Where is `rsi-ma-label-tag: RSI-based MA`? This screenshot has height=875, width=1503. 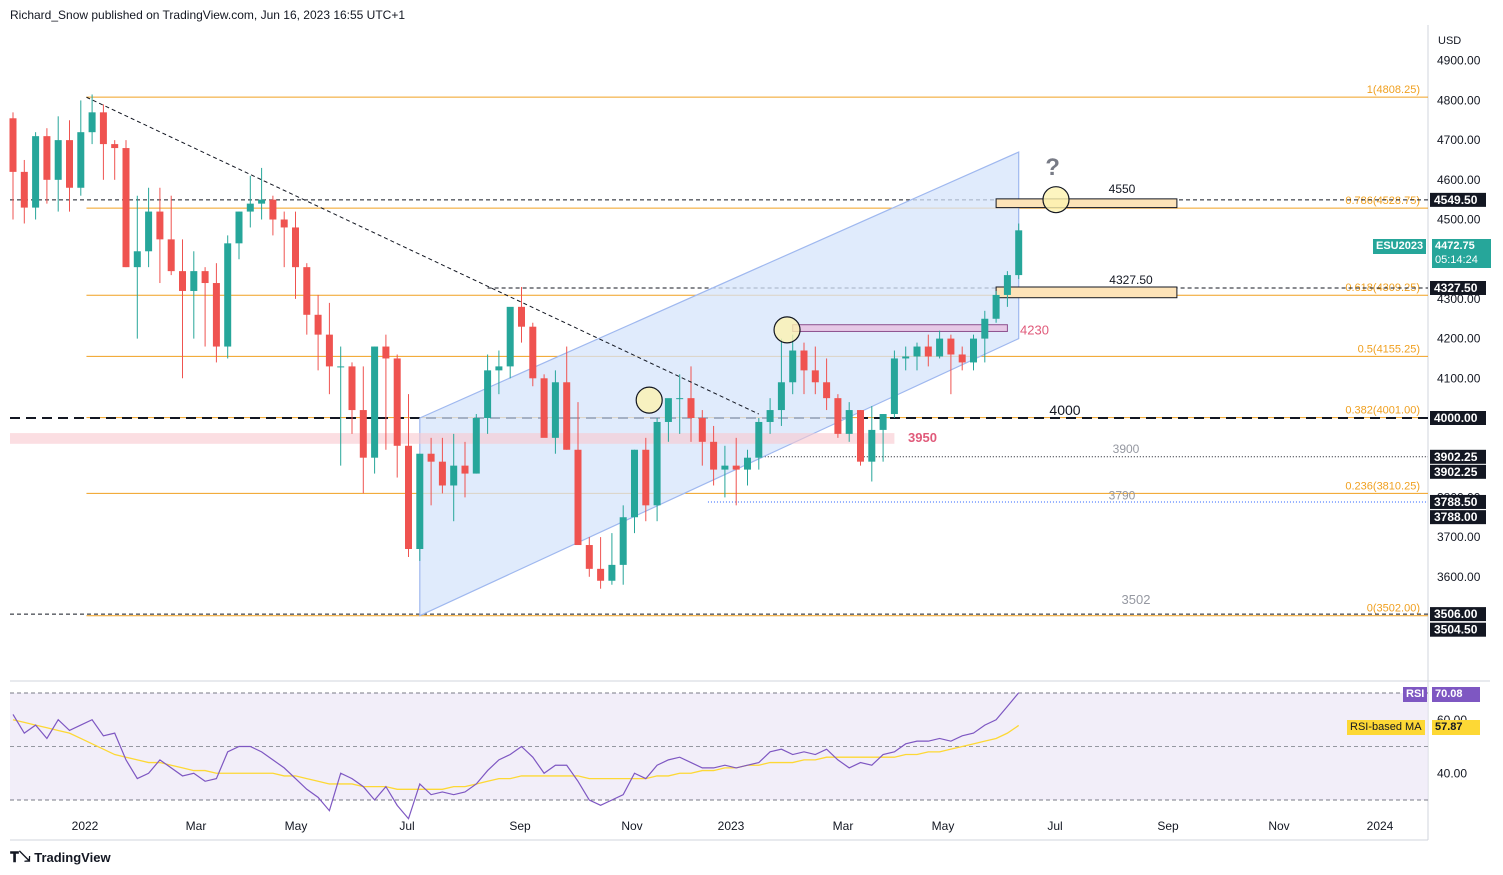 rsi-ma-label-tag: RSI-based MA is located at coordinates (1386, 727).